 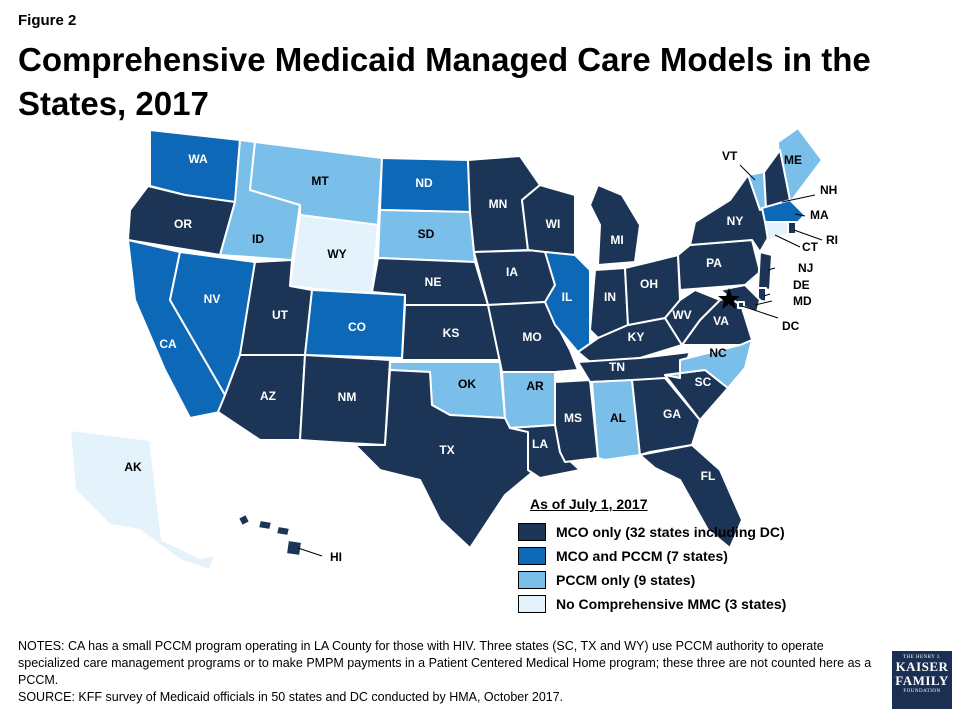 What do you see at coordinates (718, 353) in the screenshot?
I see `state-label-NC: NC` at bounding box center [718, 353].